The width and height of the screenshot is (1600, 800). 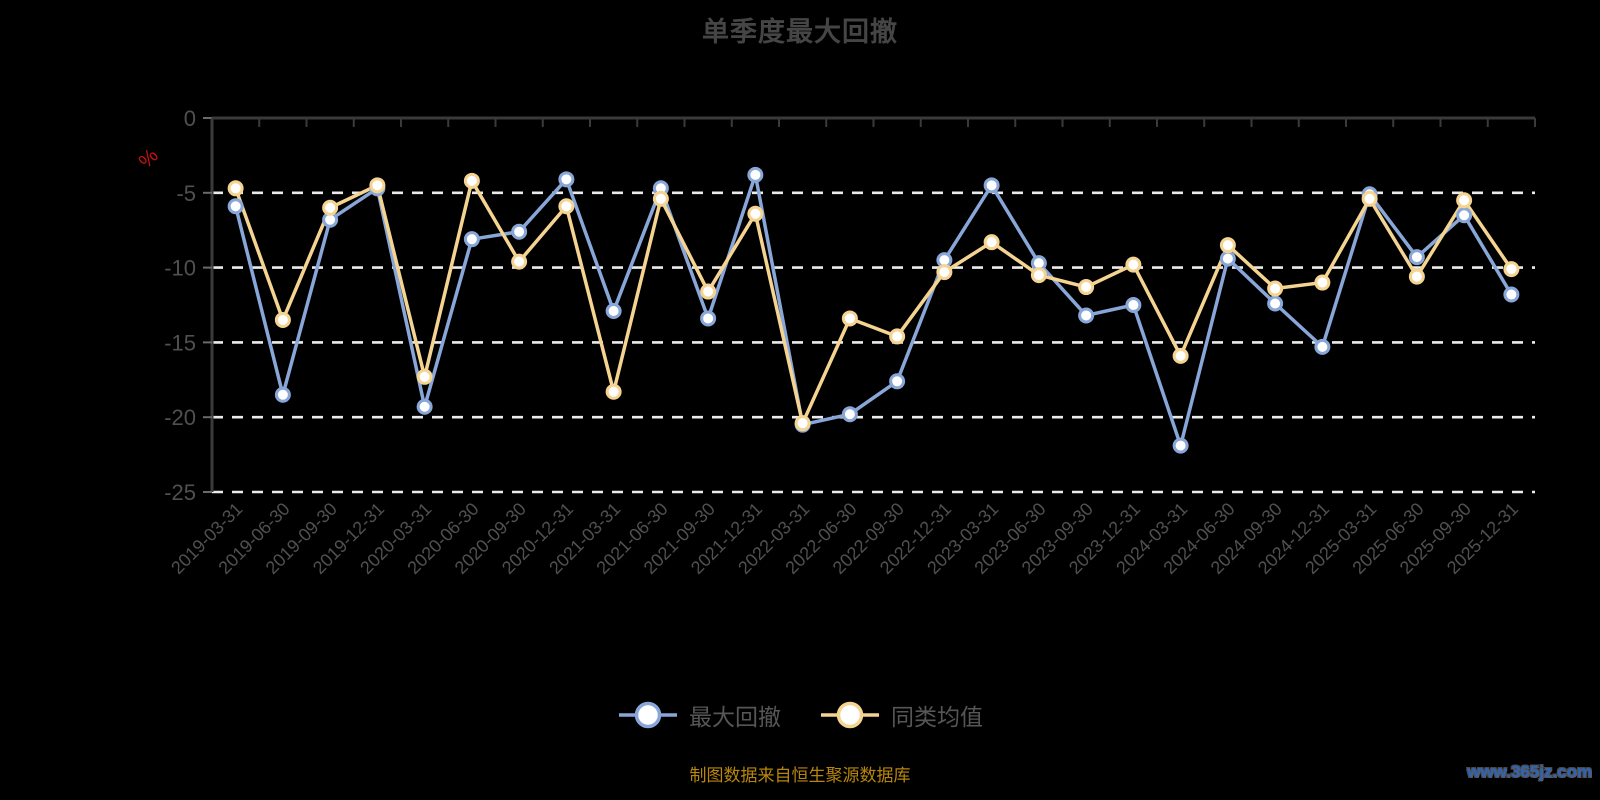 I want to click on legend: 最大回撤 同类均值, so click(x=800, y=715).